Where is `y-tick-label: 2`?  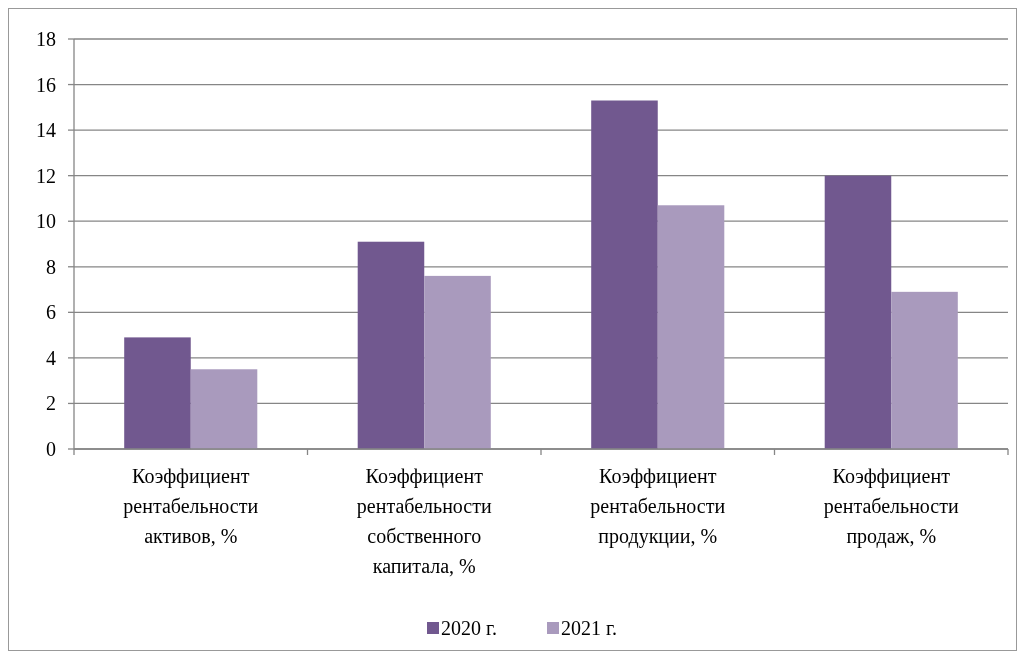 y-tick-label: 2 is located at coordinates (51, 403).